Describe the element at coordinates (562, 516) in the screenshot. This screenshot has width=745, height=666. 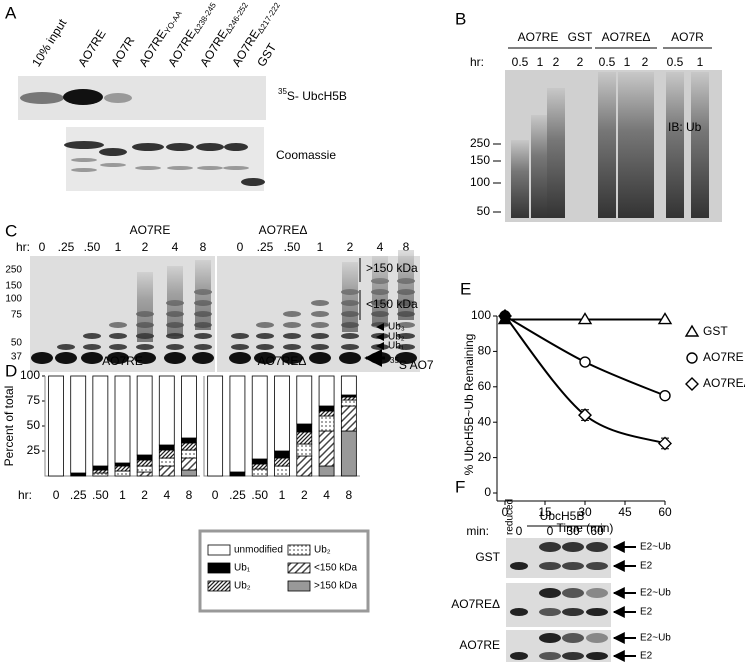
I see `enzyme-label: UbcH5B` at that location.